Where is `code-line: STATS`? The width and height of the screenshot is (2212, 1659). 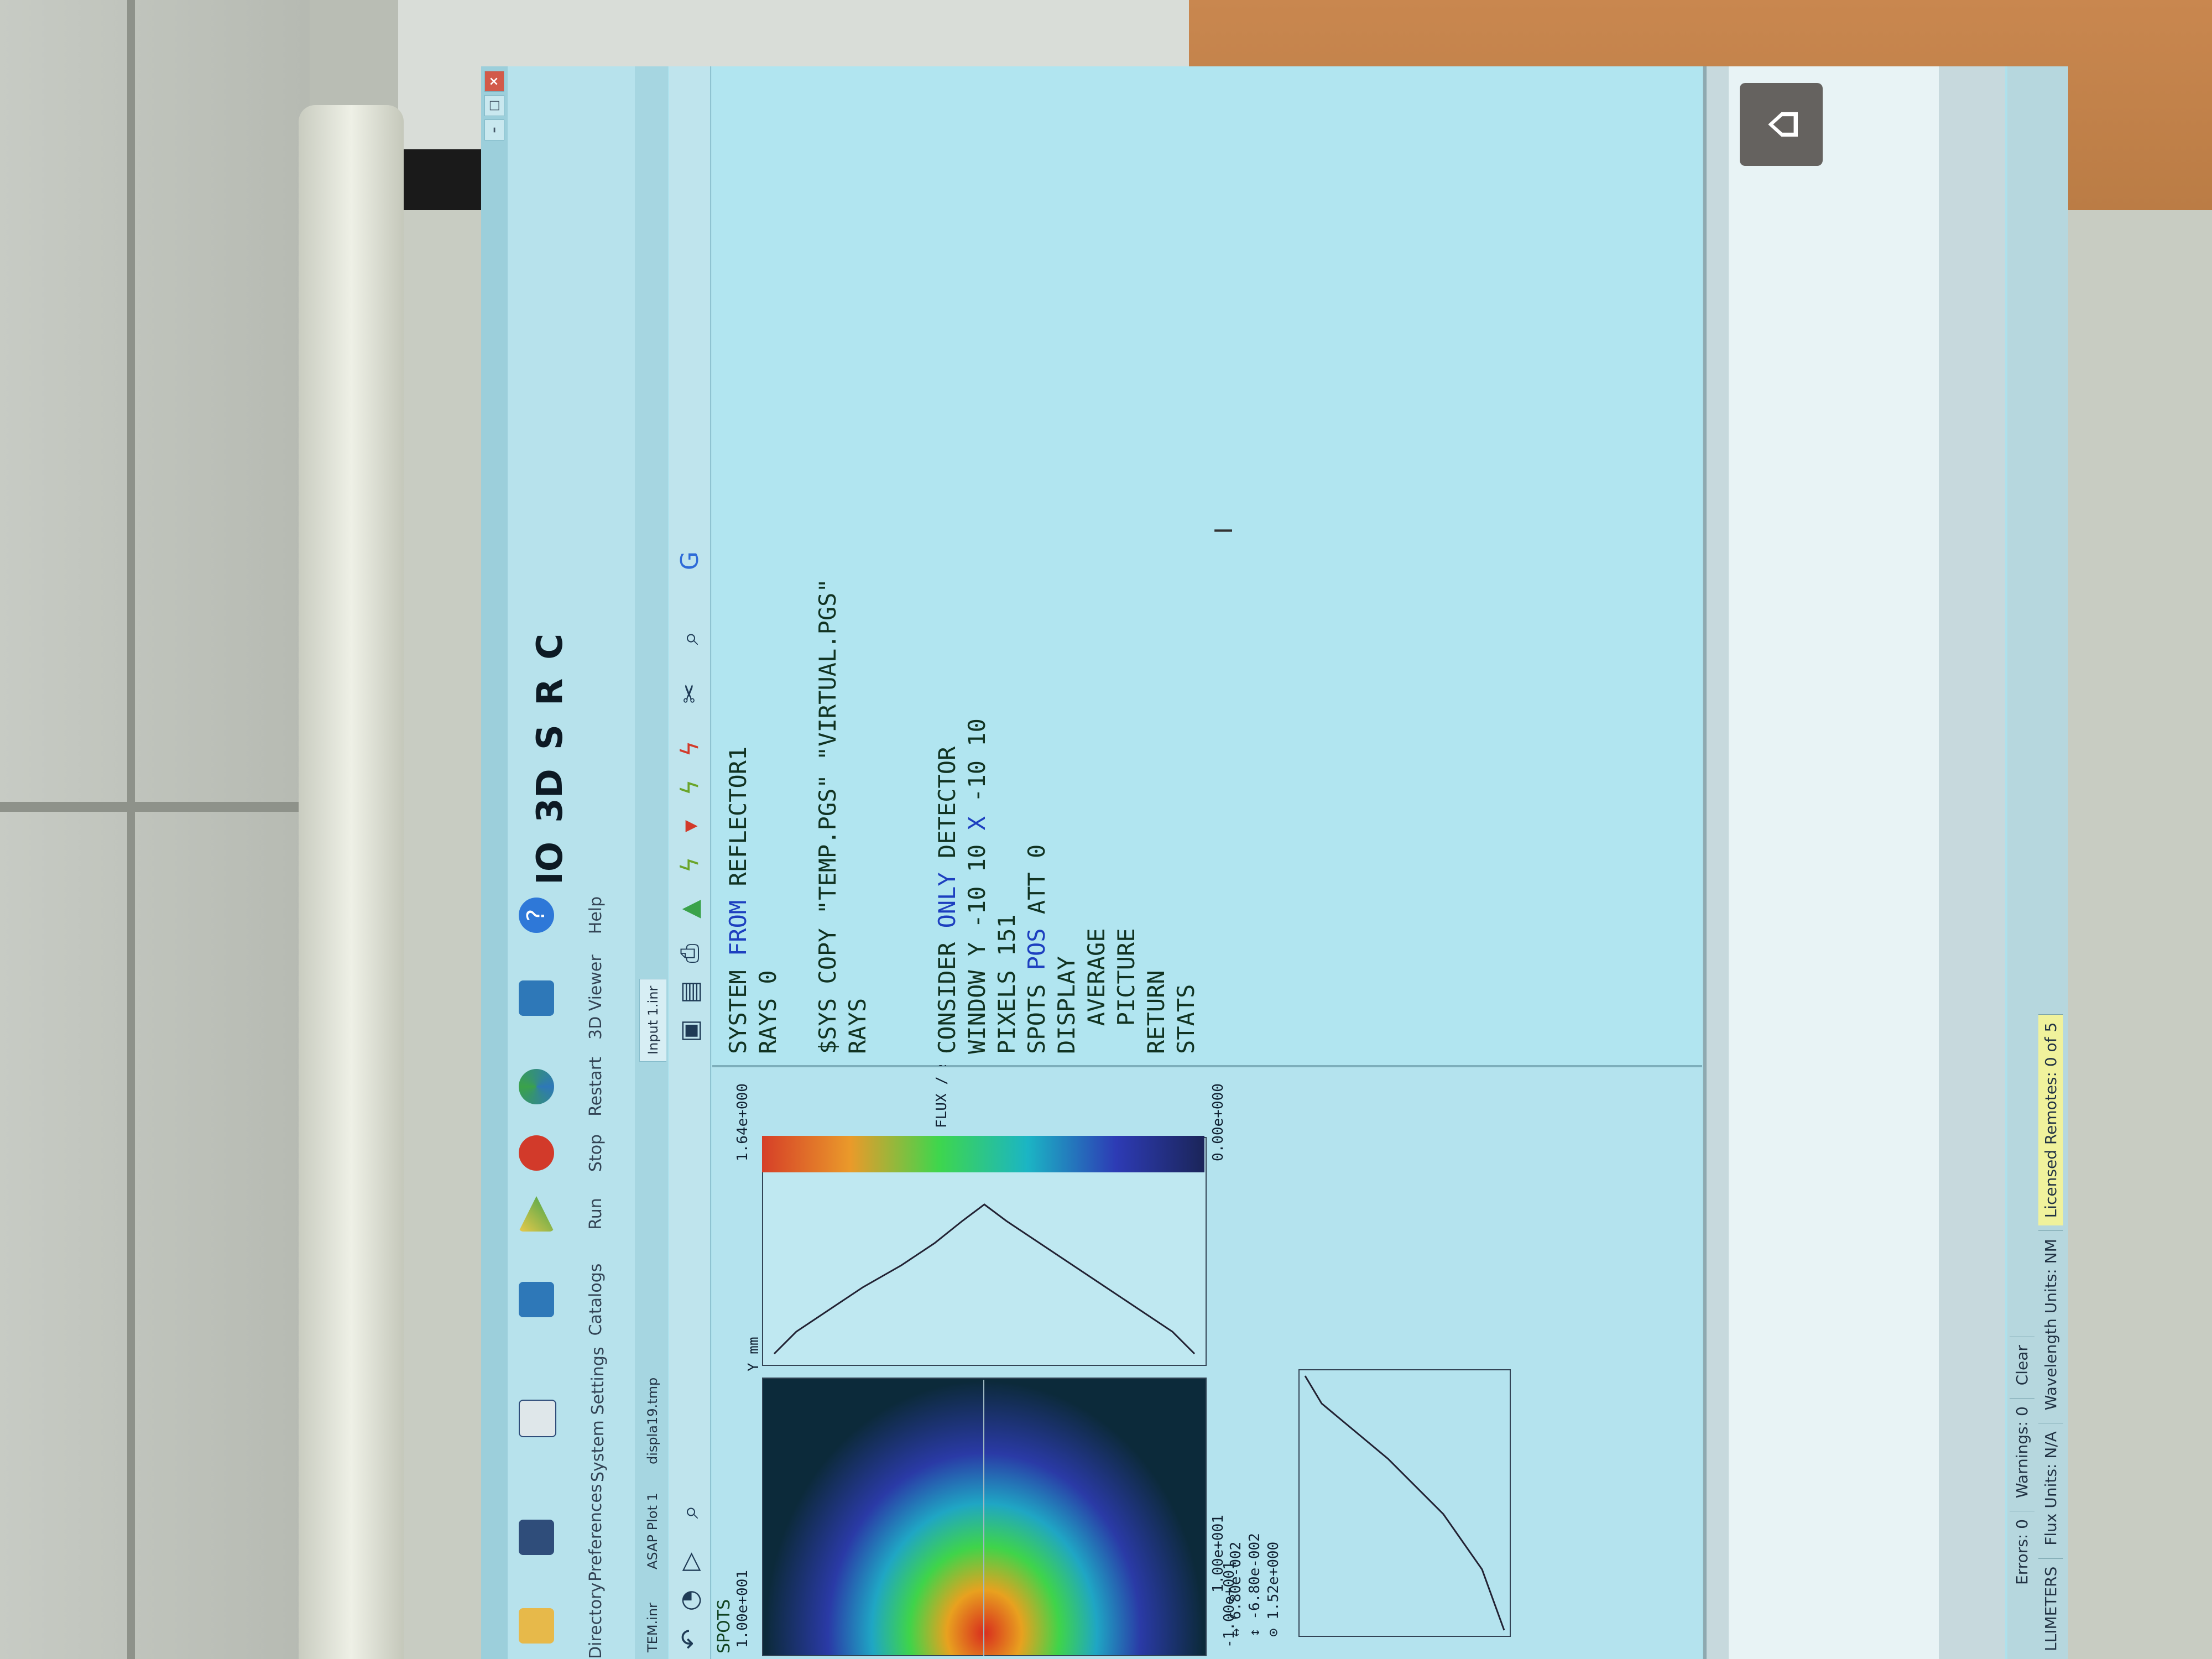
code-line: STATS is located at coordinates (1185, 1019).